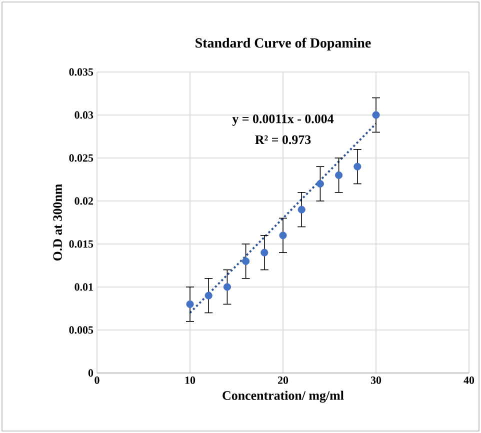 This screenshot has height=433, width=481. What do you see at coordinates (283, 44) in the screenshot?
I see `chart-title: Standard Curve of Dopamine` at bounding box center [283, 44].